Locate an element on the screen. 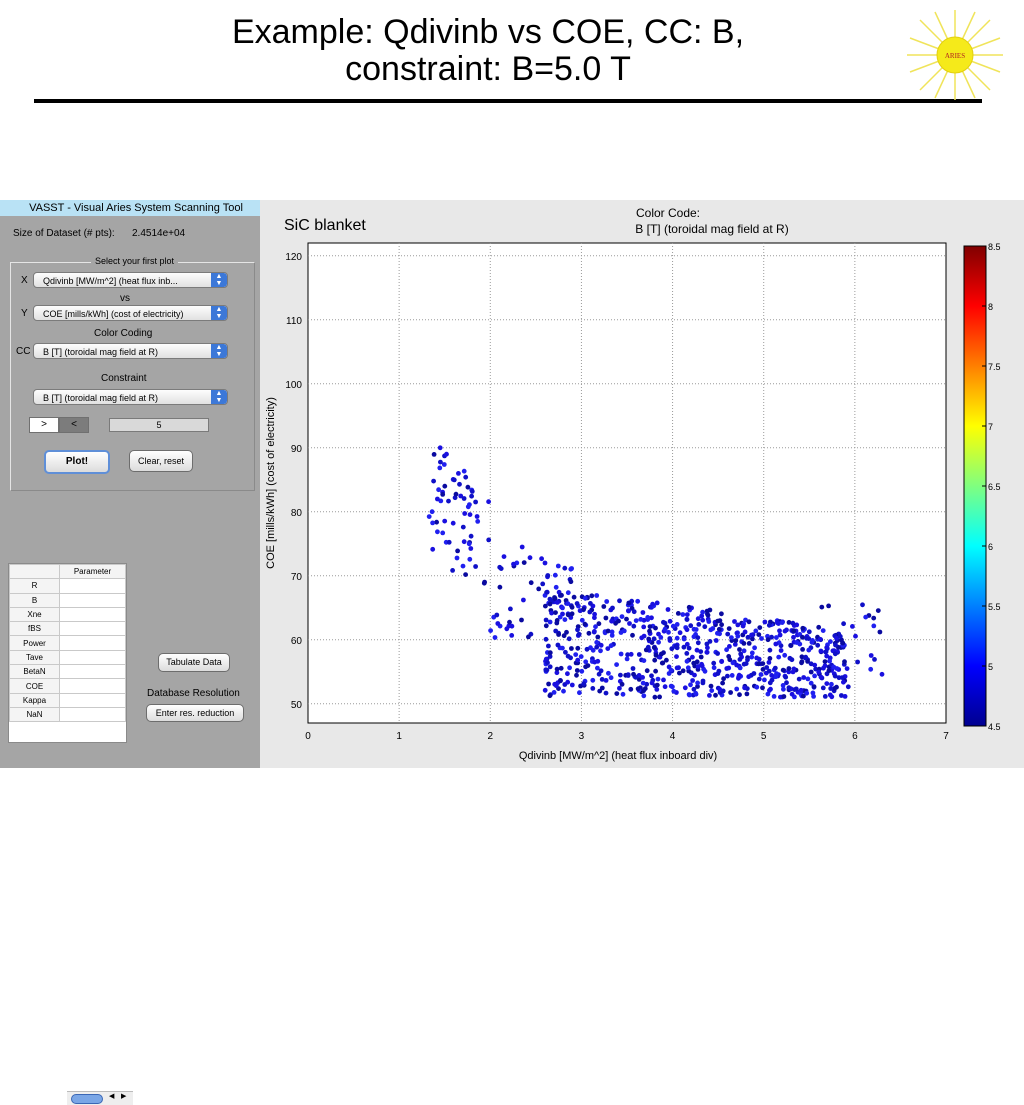 The width and height of the screenshot is (1024, 1105). plot-button: Plot! is located at coordinates (77, 462).